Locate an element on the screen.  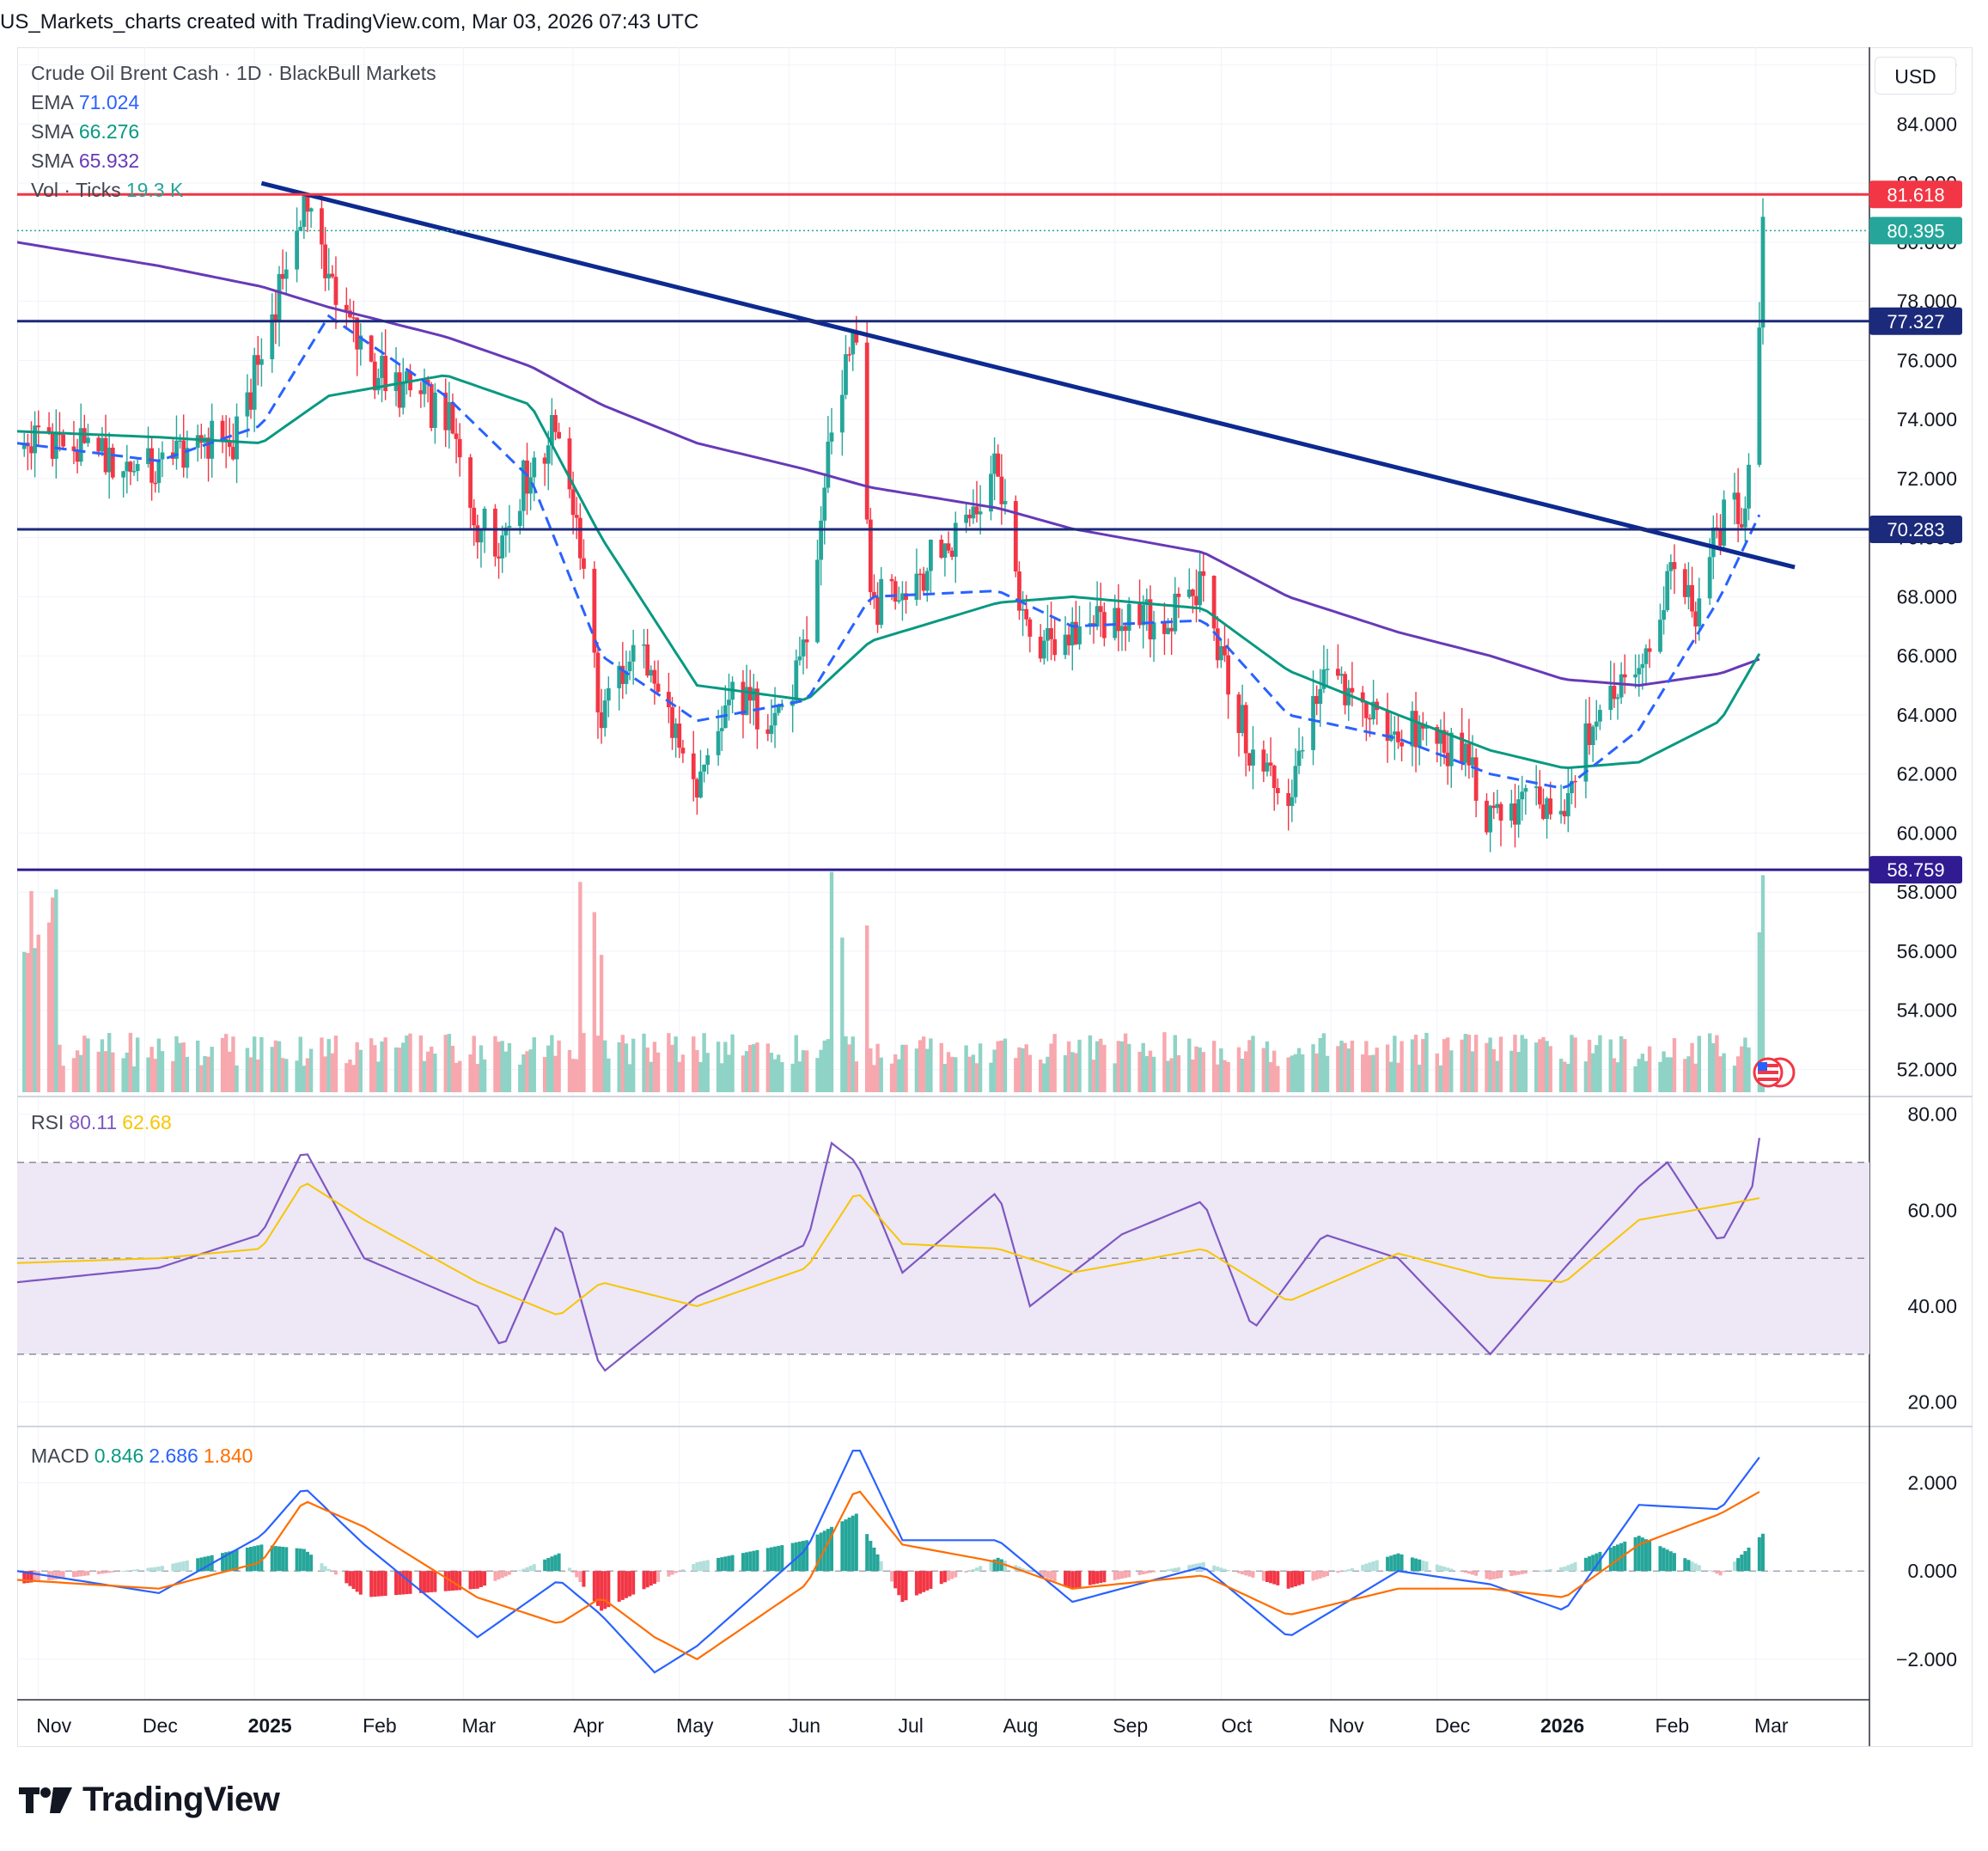
rsi-axis-tick: 20.00 is located at coordinates (1932, 1403).